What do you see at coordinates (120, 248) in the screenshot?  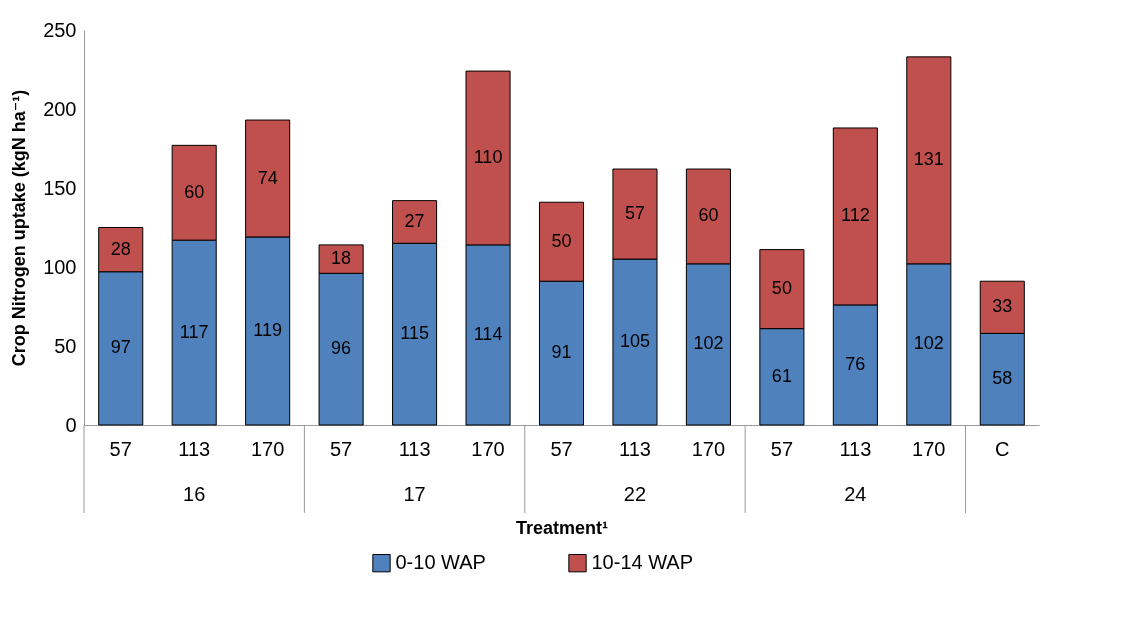 I see `data-label: 28` at bounding box center [120, 248].